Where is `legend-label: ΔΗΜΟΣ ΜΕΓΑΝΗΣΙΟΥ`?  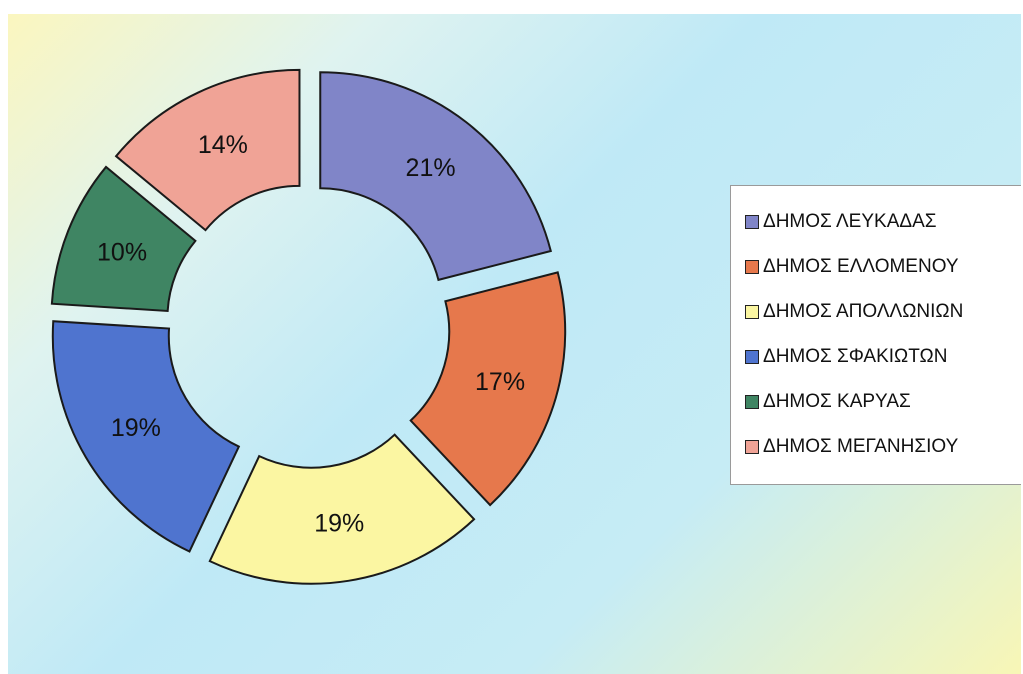 legend-label: ΔΗΜΟΣ ΜΕΓΑΝΗΣΙΟΥ is located at coordinates (861, 446).